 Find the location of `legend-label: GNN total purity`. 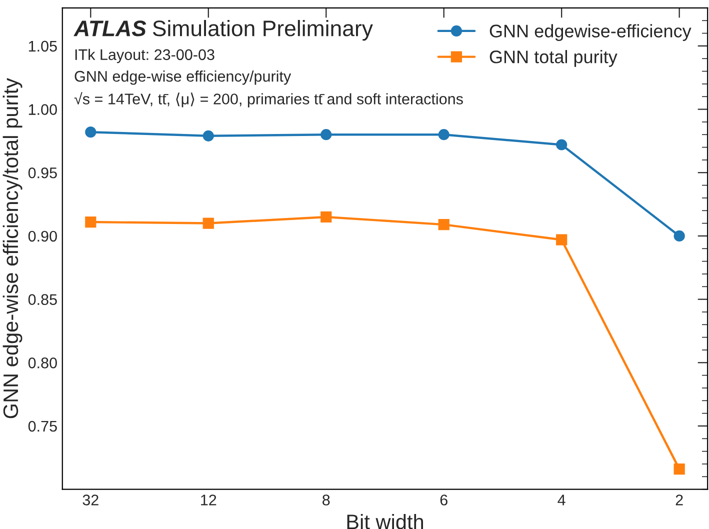

legend-label: GNN total purity is located at coordinates (554, 58).